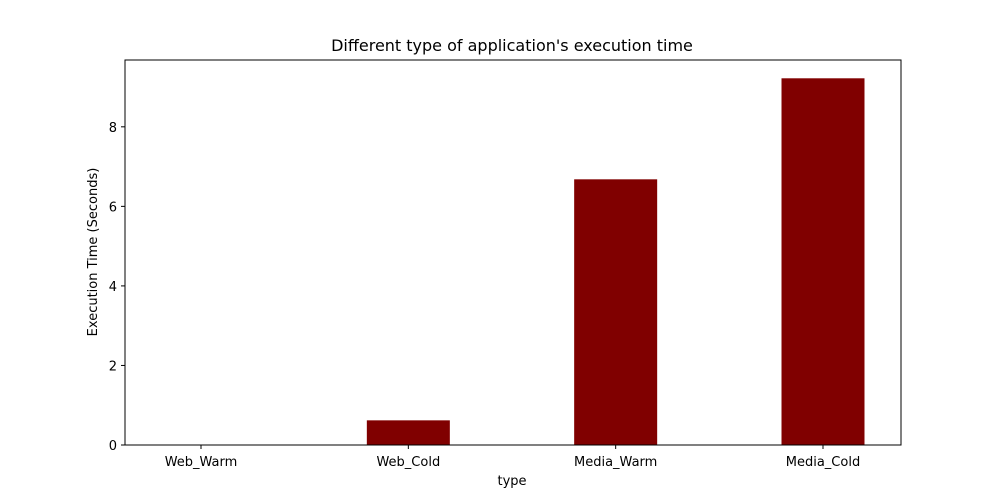 The image size is (1000, 500). What do you see at coordinates (615, 462) in the screenshot?
I see `x-tick-label: Media_Warm` at bounding box center [615, 462].